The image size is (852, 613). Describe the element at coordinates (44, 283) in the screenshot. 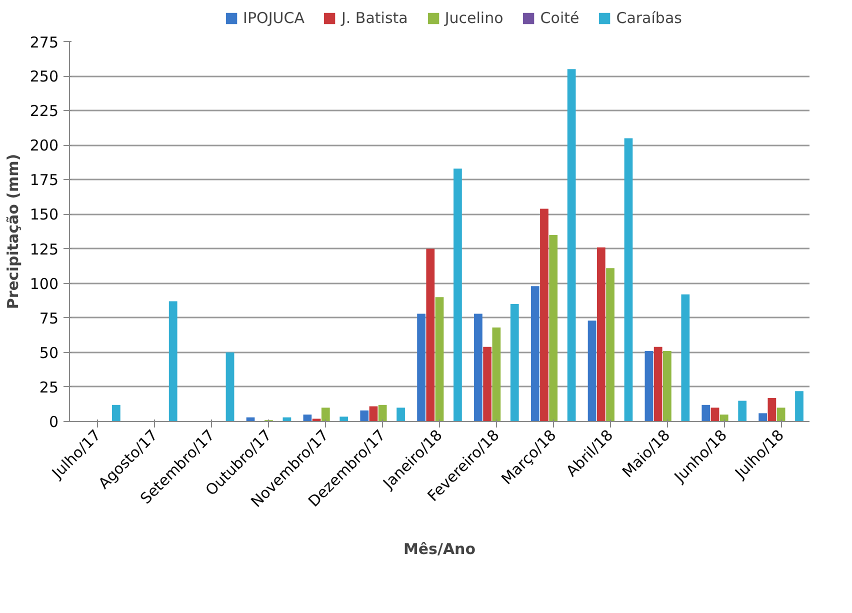

I see `y-tick-label: 100` at that location.